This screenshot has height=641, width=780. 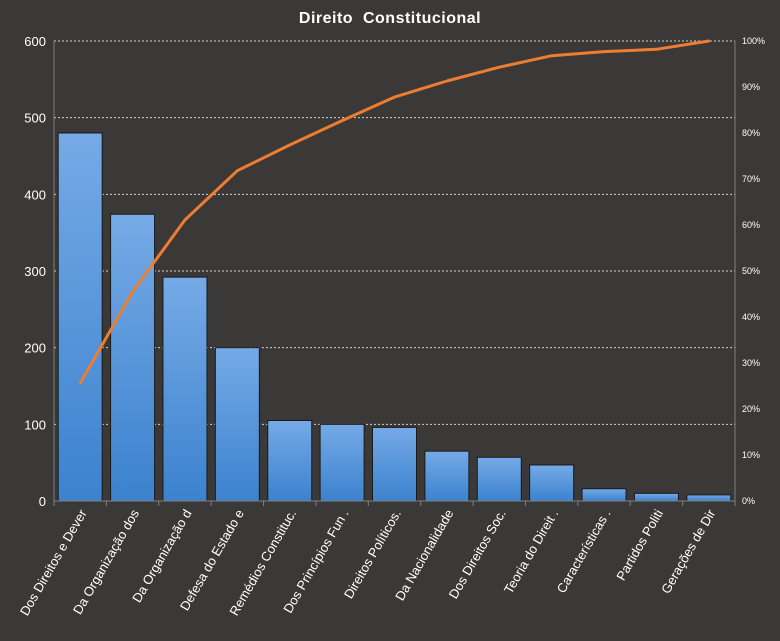 What do you see at coordinates (42, 501) in the screenshot?
I see `y-tick-label: 0` at bounding box center [42, 501].